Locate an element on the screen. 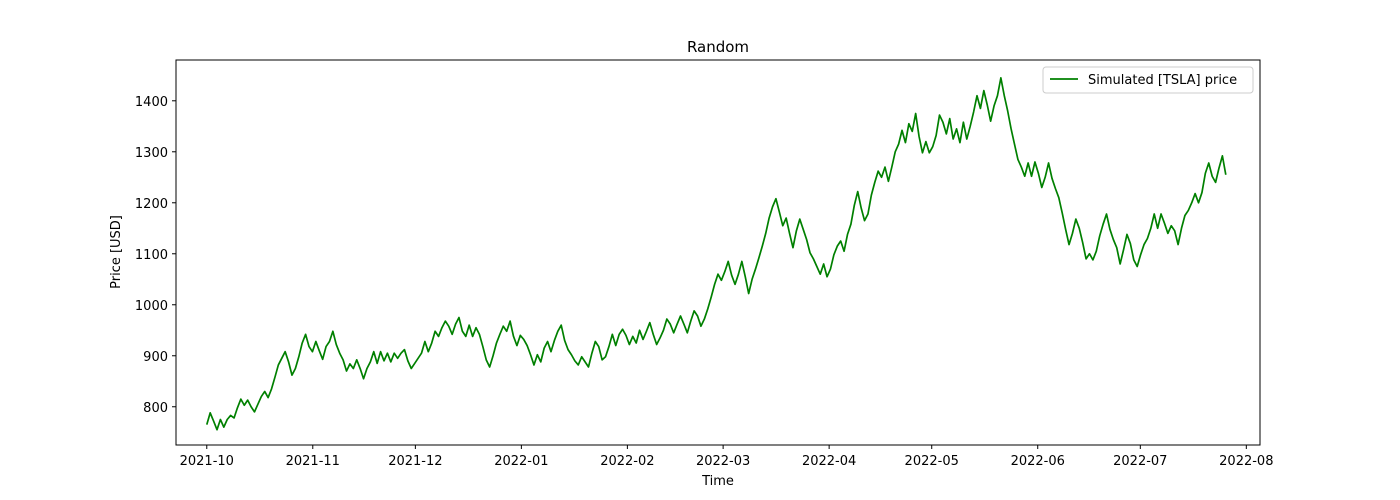 This screenshot has height=500, width=1400. y-tick-label: 900 is located at coordinates (155, 357).